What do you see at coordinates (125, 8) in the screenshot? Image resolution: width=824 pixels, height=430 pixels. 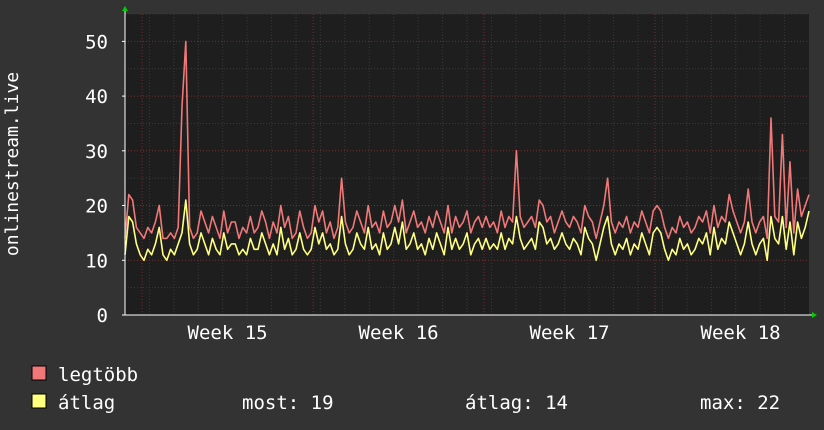 I see `y-axis-arrow` at bounding box center [125, 8].